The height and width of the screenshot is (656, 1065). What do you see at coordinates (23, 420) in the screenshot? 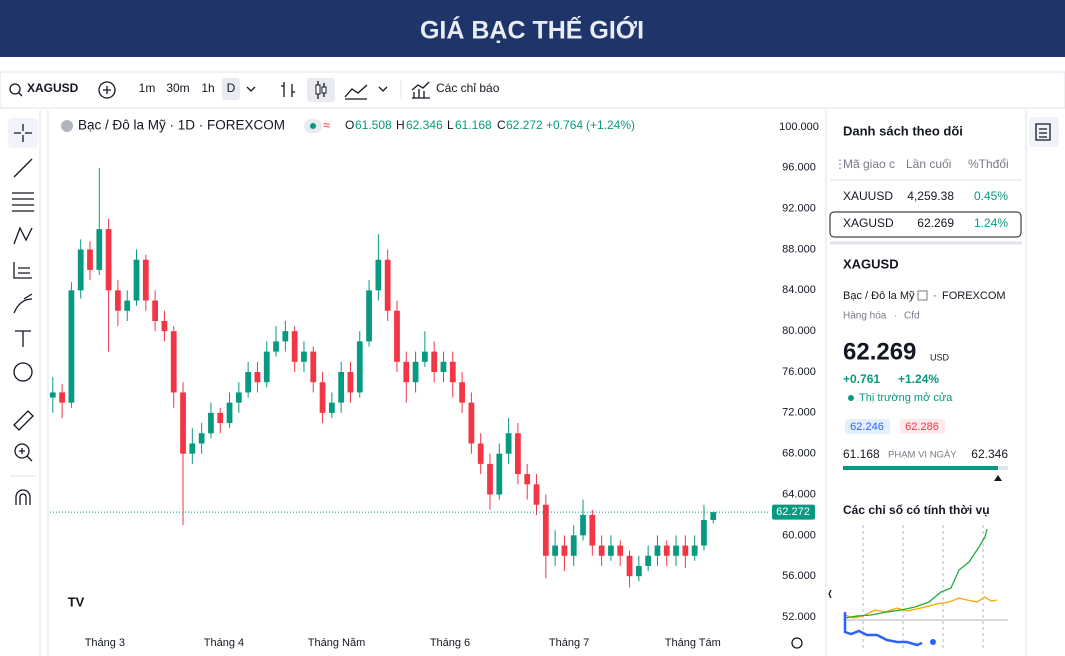
I see `tool-measure` at bounding box center [23, 420].